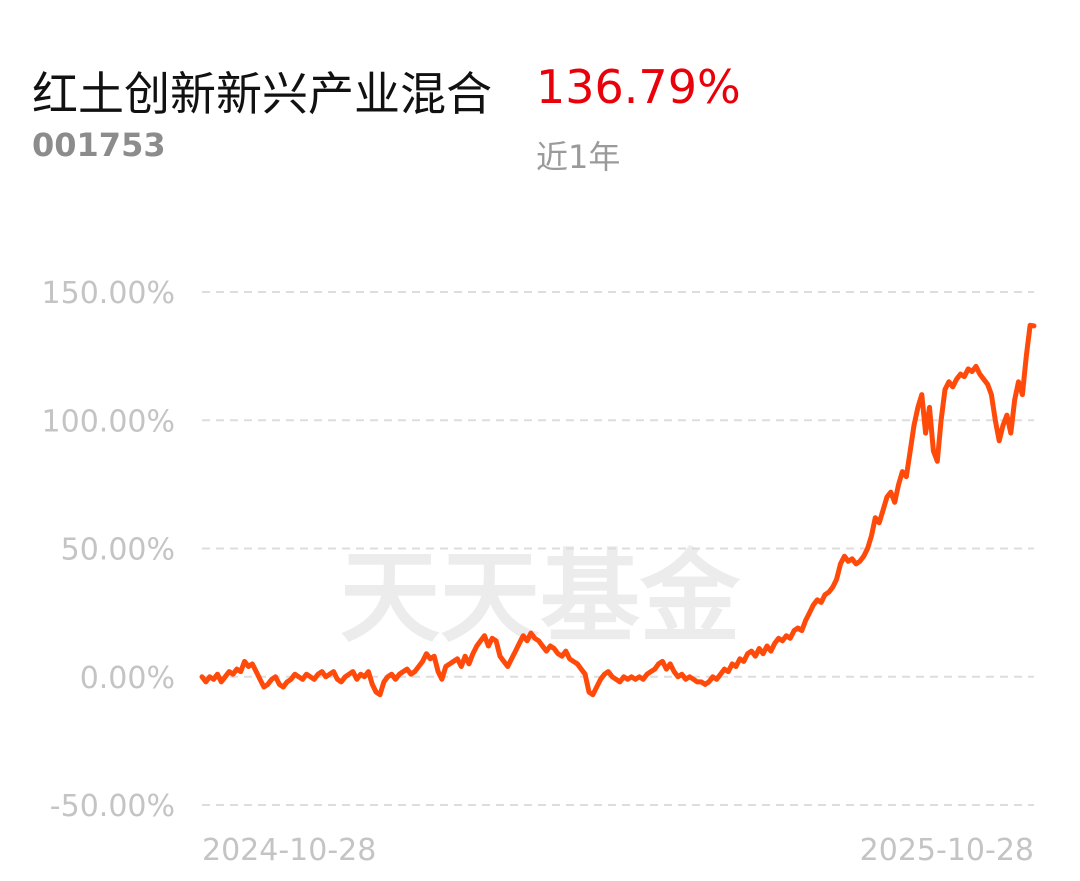 The image size is (1080, 881). What do you see at coordinates (118, 550) in the screenshot?
I see `y-tick-label-2: 50.00%` at bounding box center [118, 550].